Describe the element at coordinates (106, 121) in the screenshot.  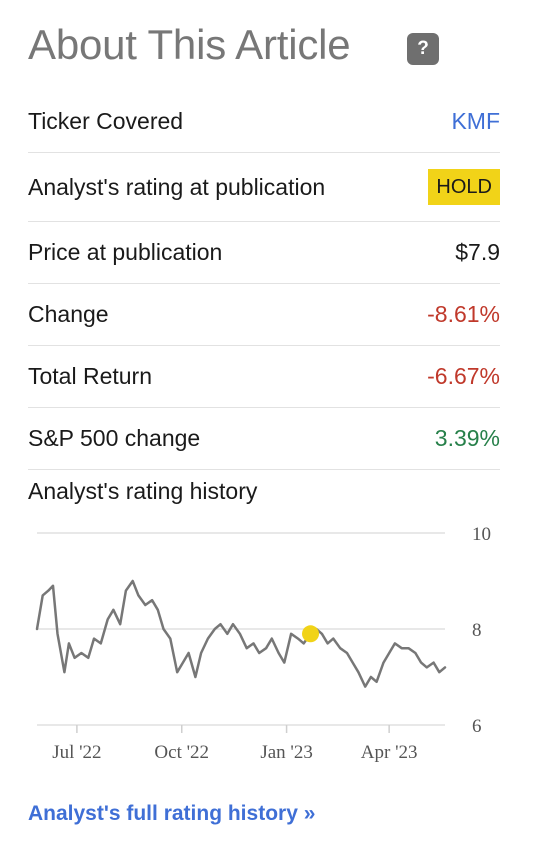
I see `ticker-label: Ticker Covered` at that location.